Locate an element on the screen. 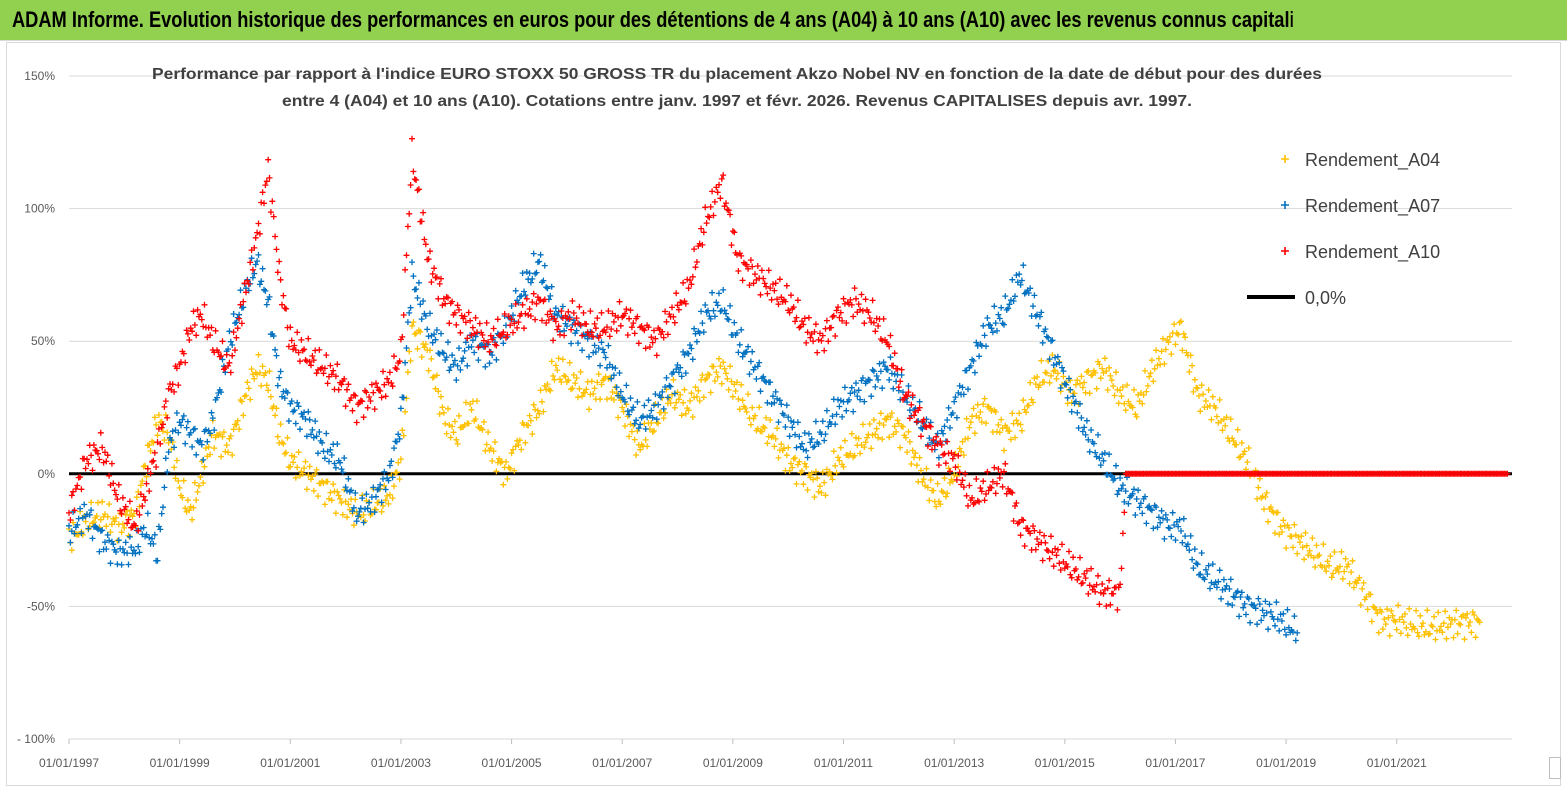 This screenshot has width=1567, height=790. frame-resize-handle is located at coordinates (1555, 768).